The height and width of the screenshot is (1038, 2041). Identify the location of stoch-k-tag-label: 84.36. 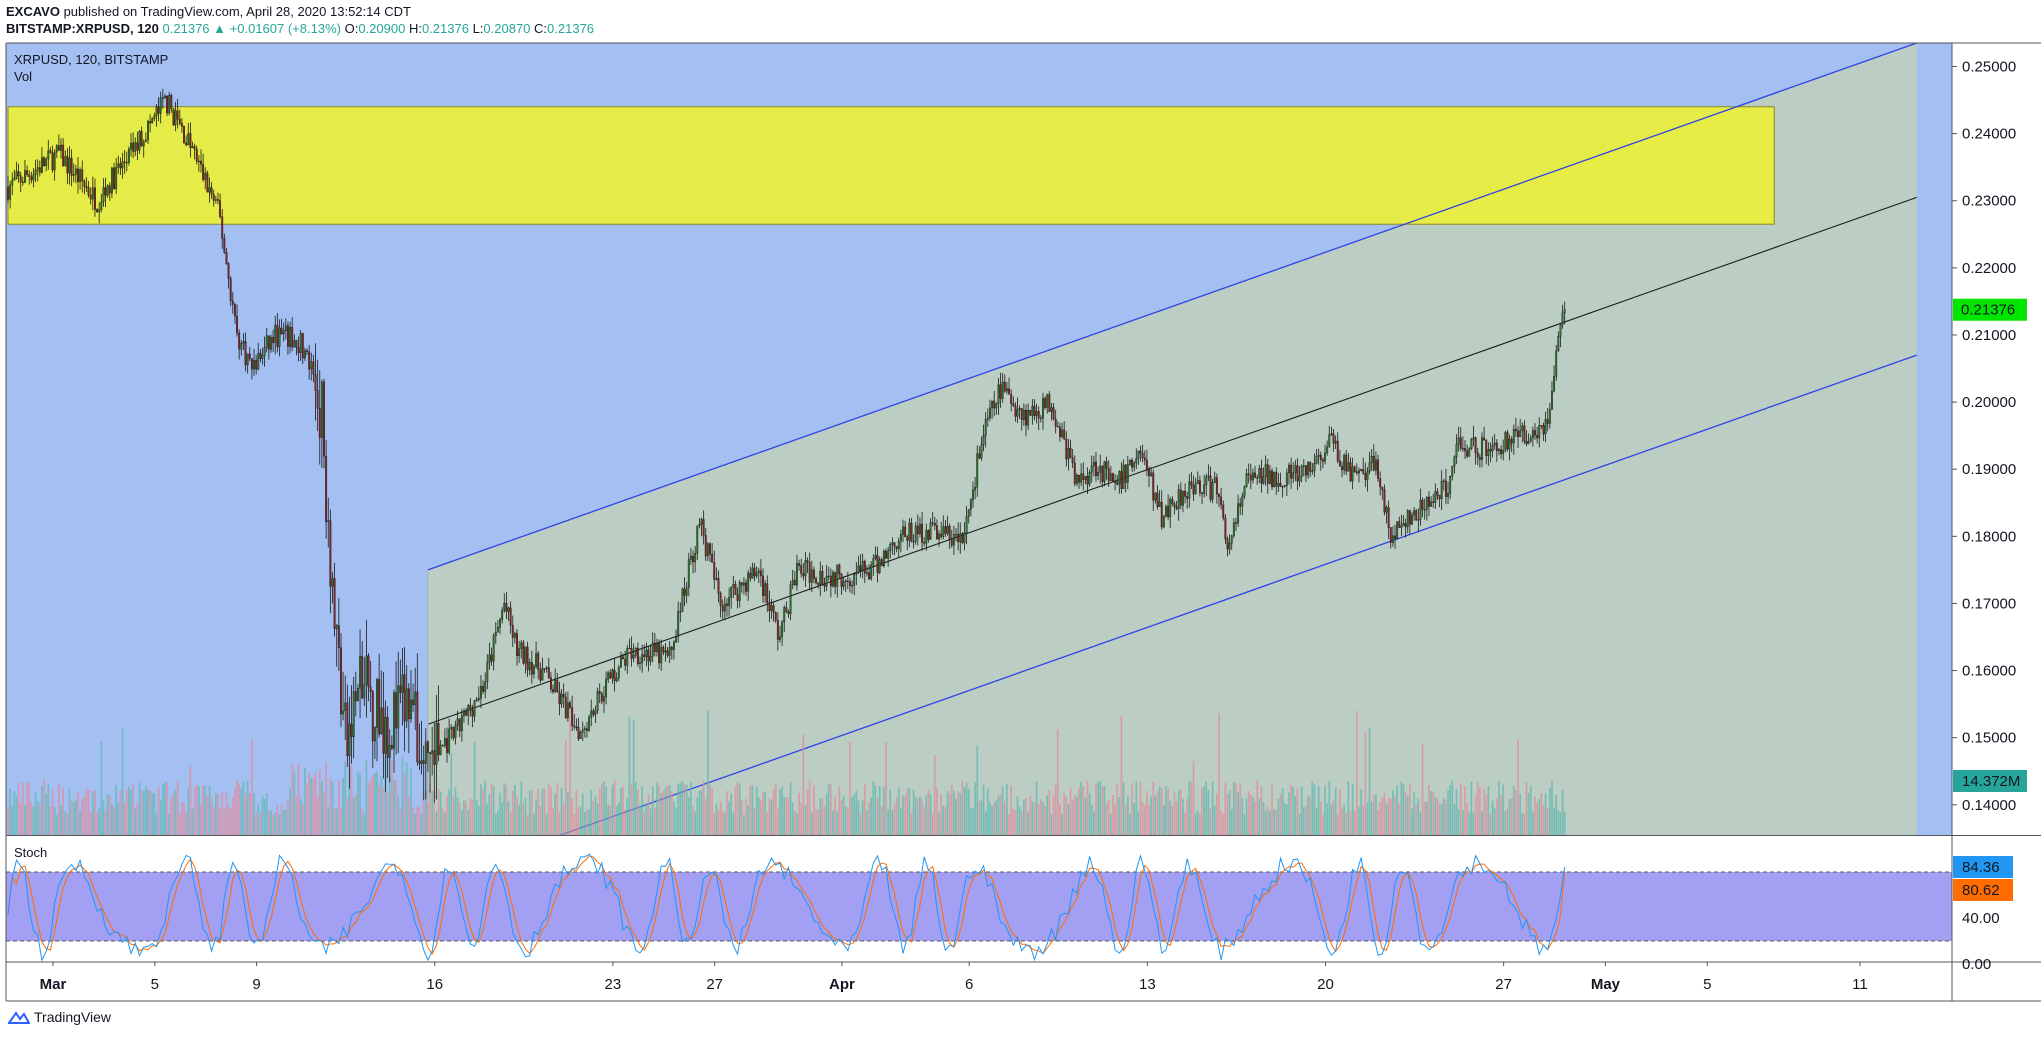
(1981, 867).